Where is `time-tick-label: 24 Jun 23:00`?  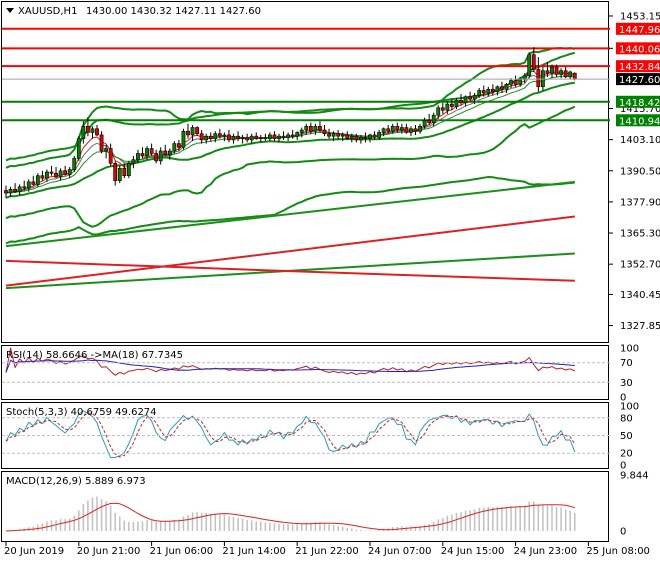
time-tick-label: 24 Jun 23:00 is located at coordinates (546, 551).